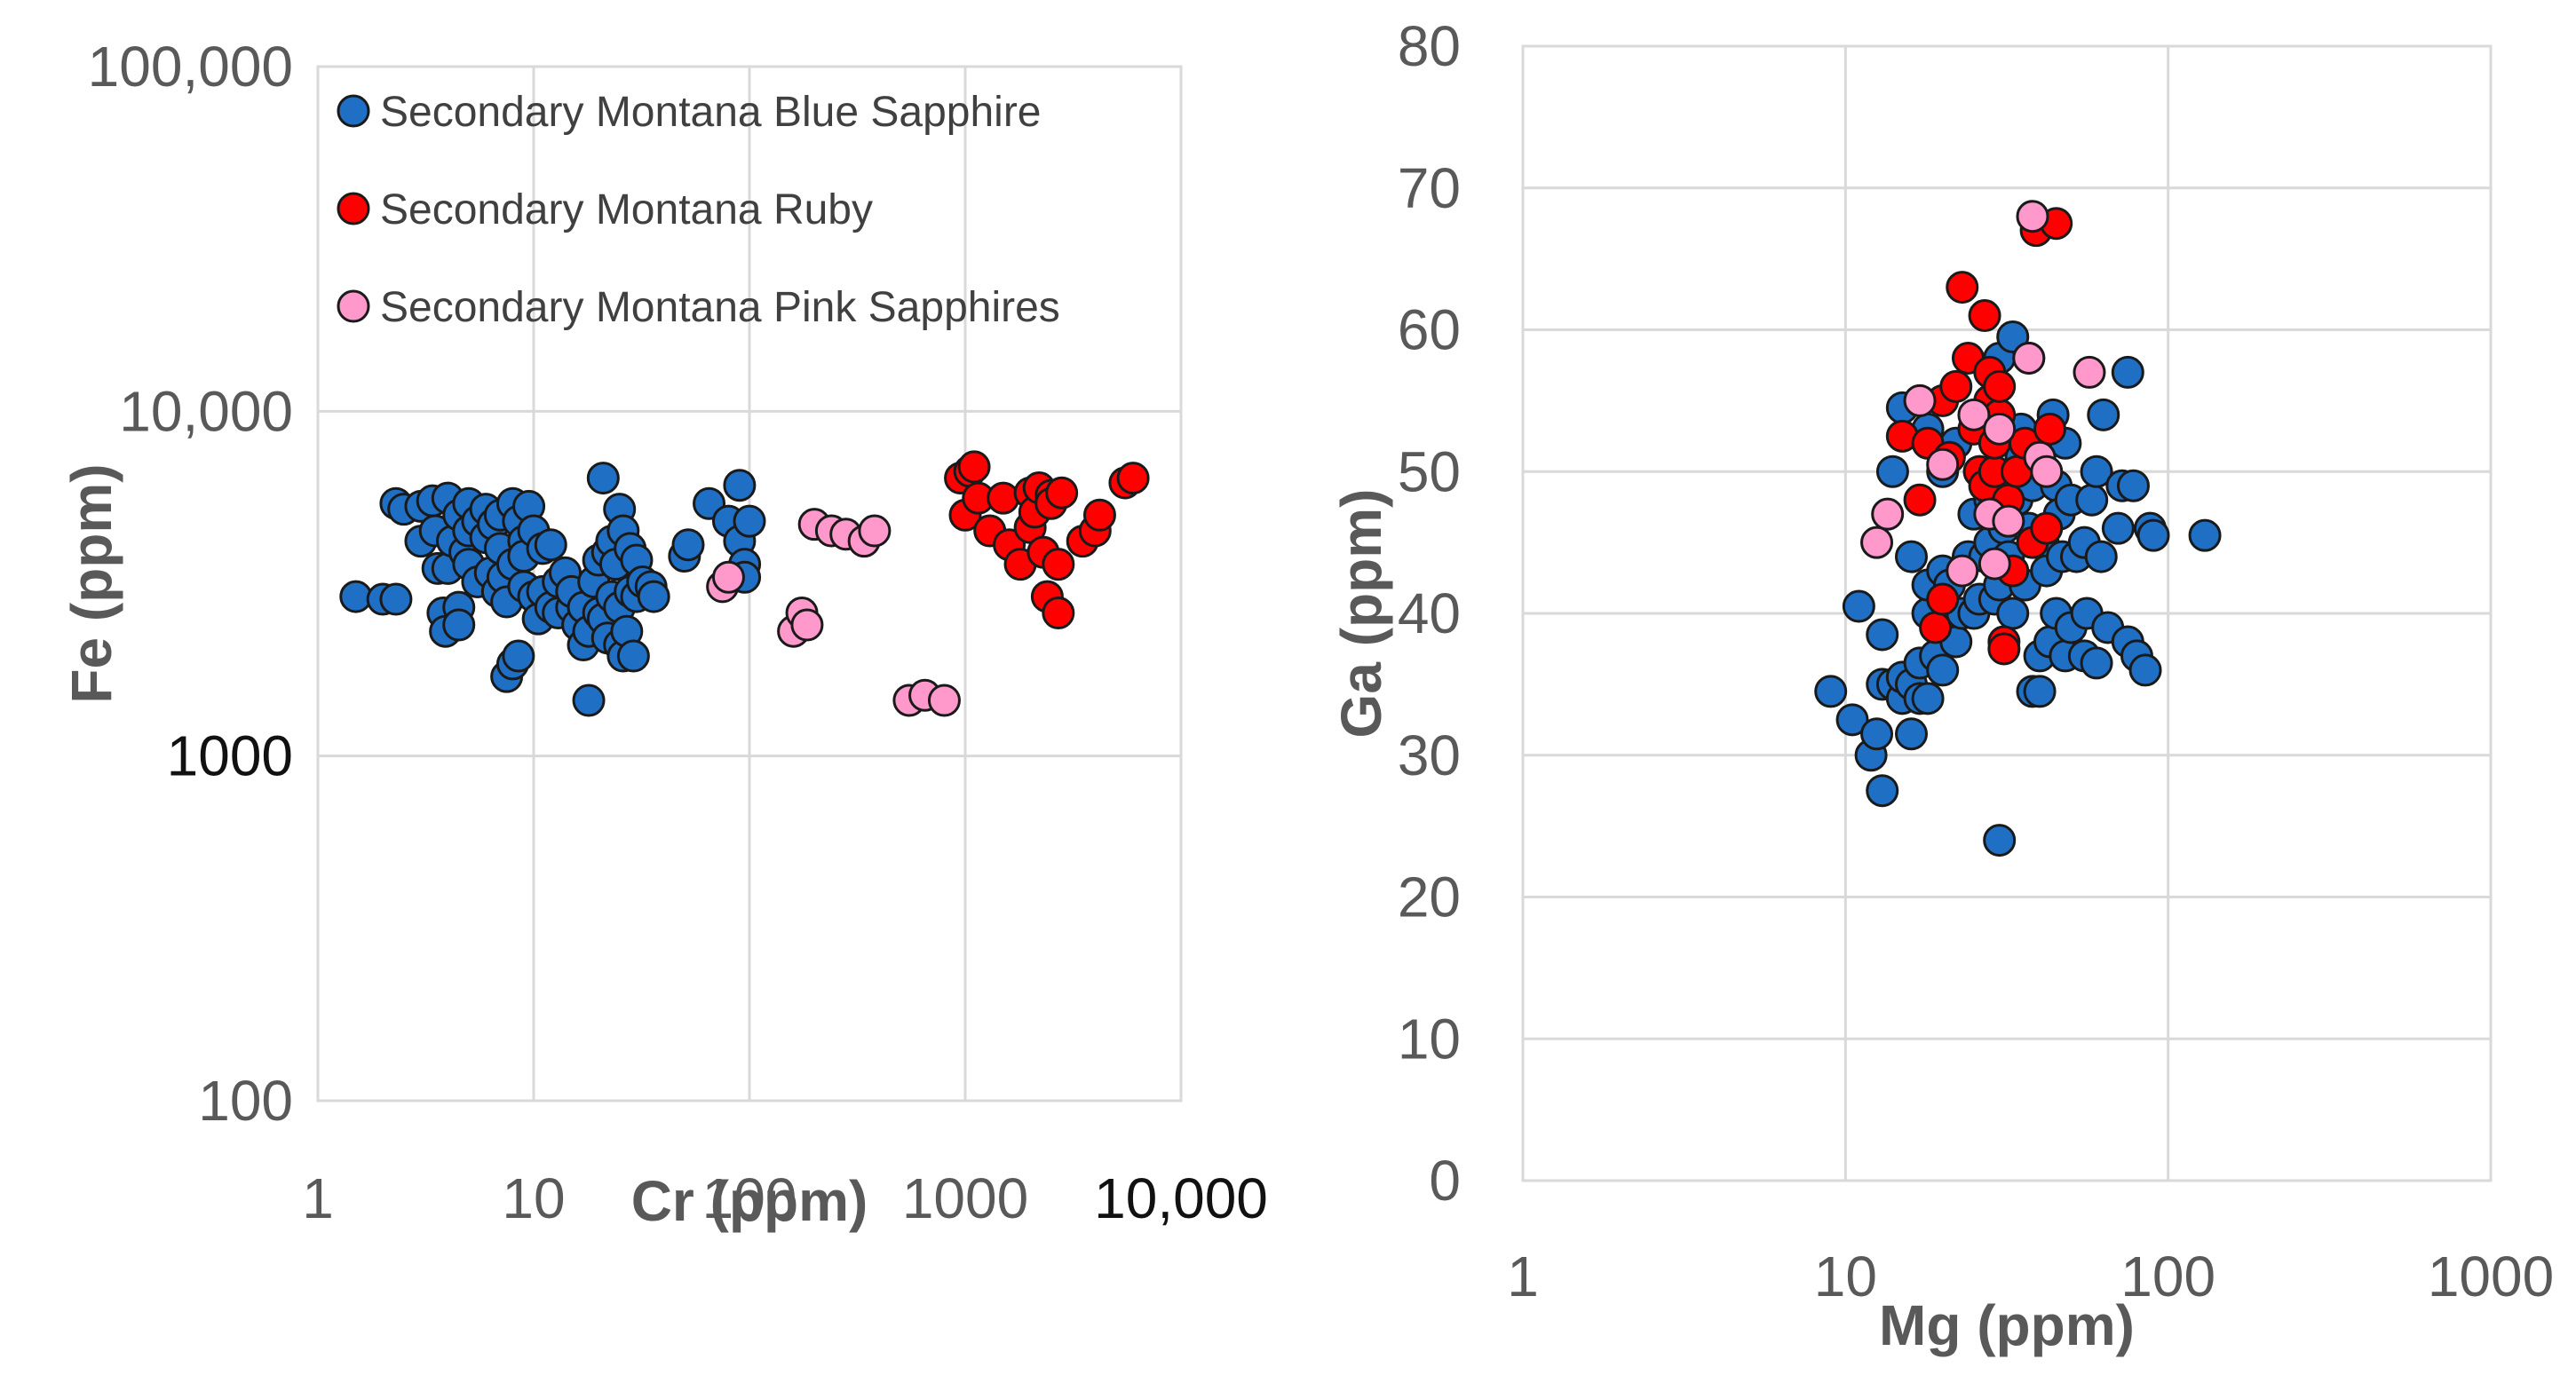 The width and height of the screenshot is (2576, 1391). I want to click on fe-vs-cr-y-ticks: 100 1000 10,000 100,000, so click(191, 584).